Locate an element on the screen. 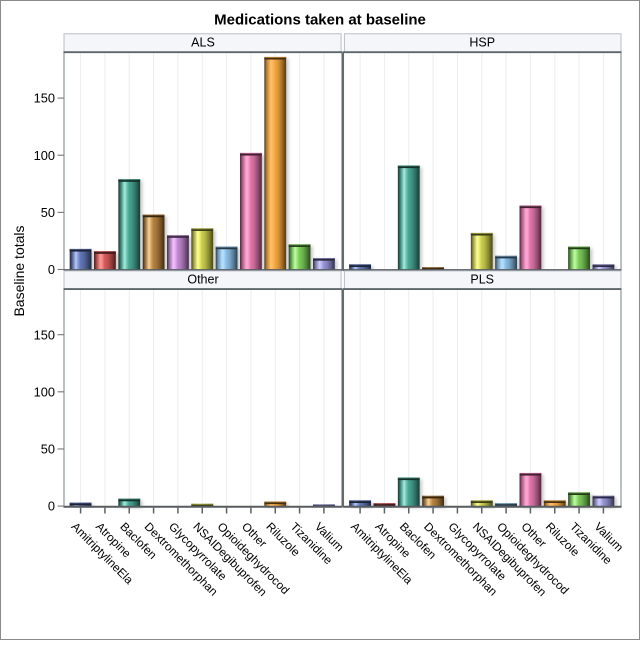 The height and width of the screenshot is (645, 640). svg-text: PLS is located at coordinates (482, 280).